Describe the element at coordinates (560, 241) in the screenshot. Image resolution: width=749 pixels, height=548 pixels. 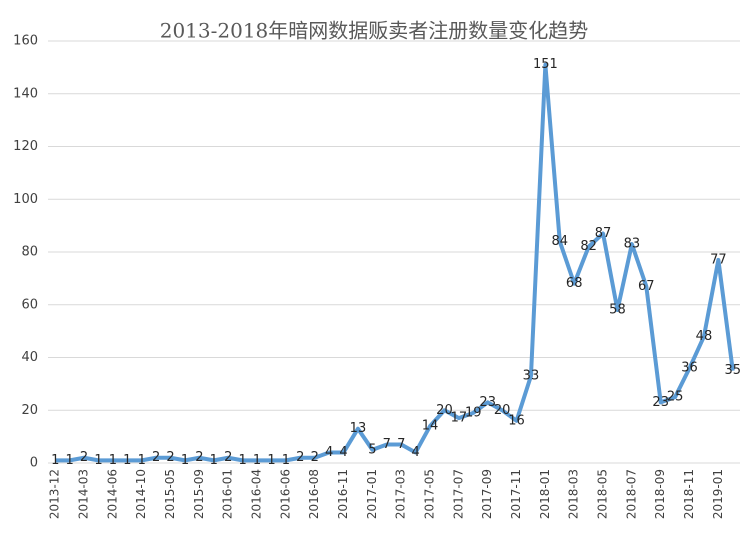
I see `data-label: 84` at that location.